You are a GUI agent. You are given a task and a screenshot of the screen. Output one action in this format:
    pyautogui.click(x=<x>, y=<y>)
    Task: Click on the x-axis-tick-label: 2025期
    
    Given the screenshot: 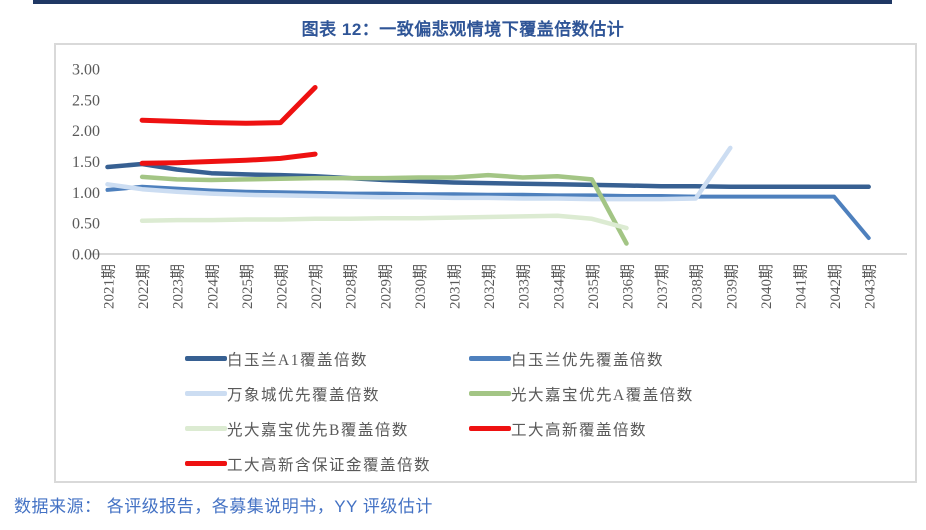 What is the action you would take?
    pyautogui.click(x=247, y=286)
    